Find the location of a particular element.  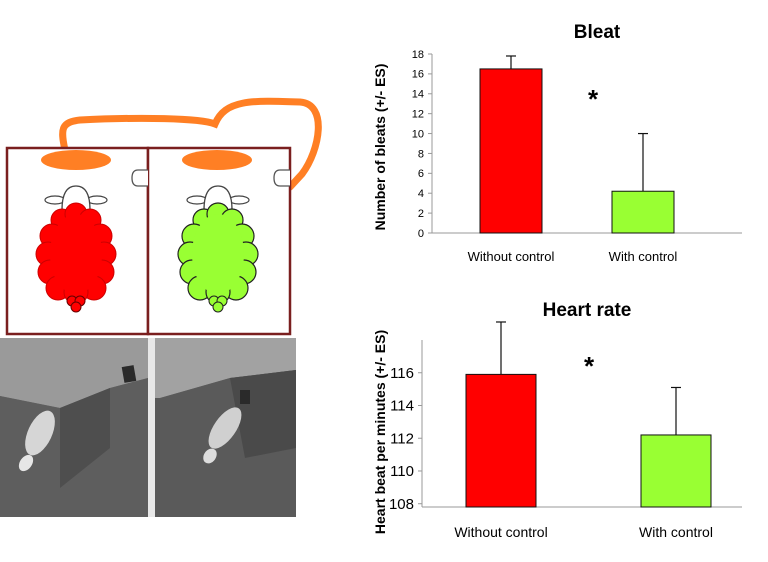

y-tick-label: 16 is located at coordinates (418, 75).